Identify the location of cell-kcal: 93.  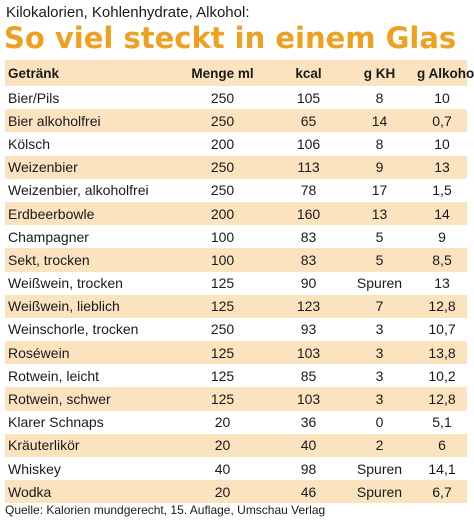
(308, 329).